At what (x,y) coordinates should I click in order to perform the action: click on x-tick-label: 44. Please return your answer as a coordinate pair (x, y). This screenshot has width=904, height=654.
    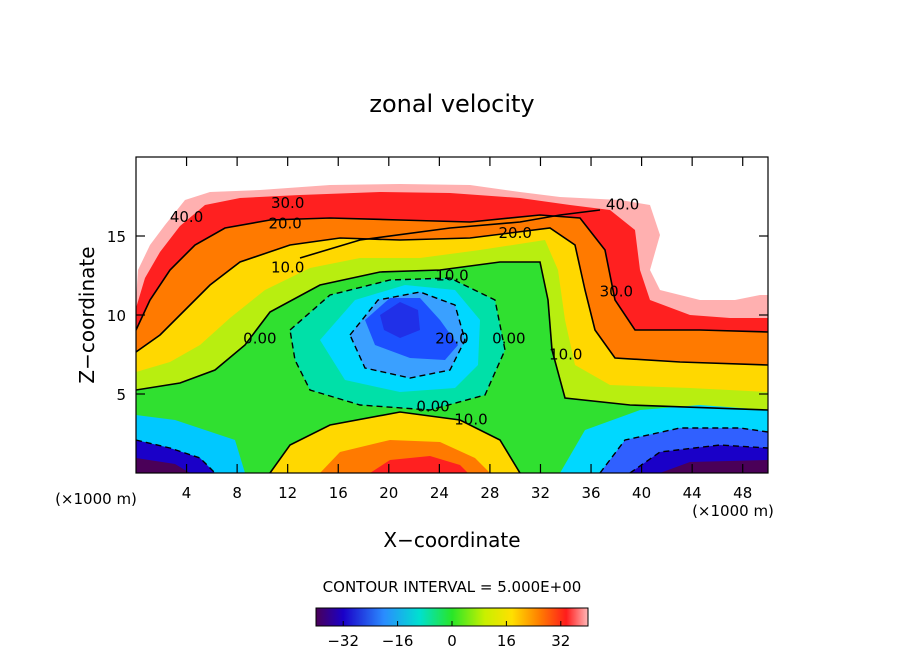
    Looking at the image, I should click on (692, 493).